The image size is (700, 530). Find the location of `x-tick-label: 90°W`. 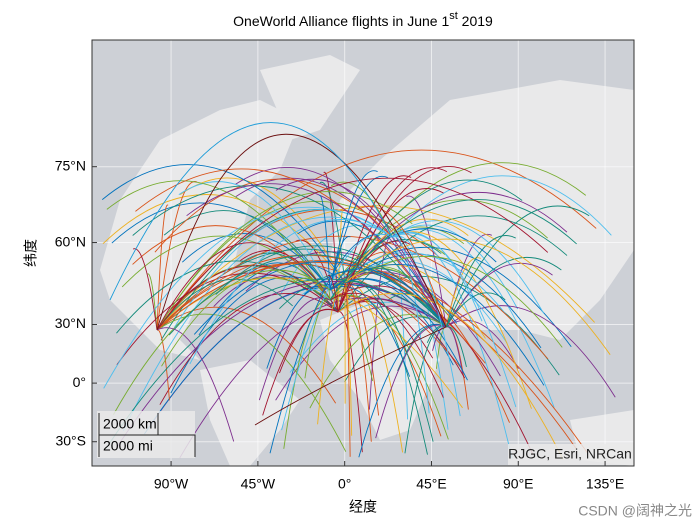

x-tick-label: 90°W is located at coordinates (171, 484).